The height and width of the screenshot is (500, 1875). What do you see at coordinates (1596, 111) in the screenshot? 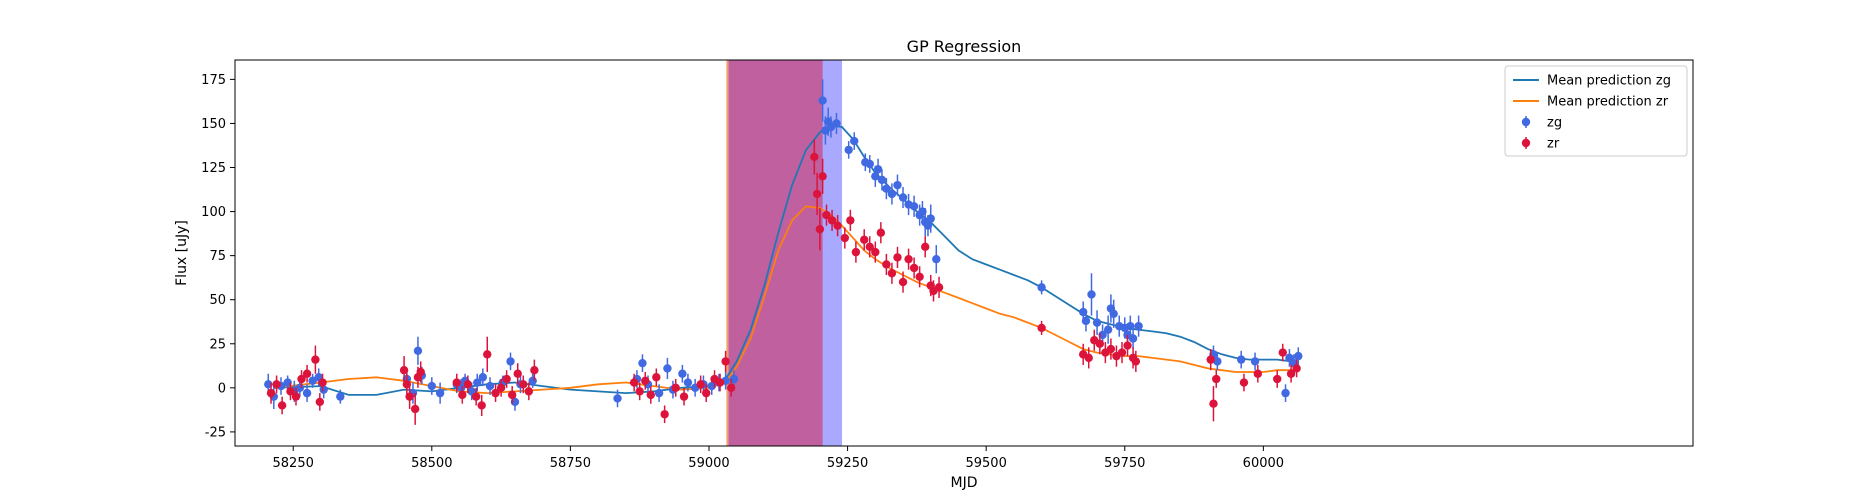
I see `legend-box` at bounding box center [1596, 111].